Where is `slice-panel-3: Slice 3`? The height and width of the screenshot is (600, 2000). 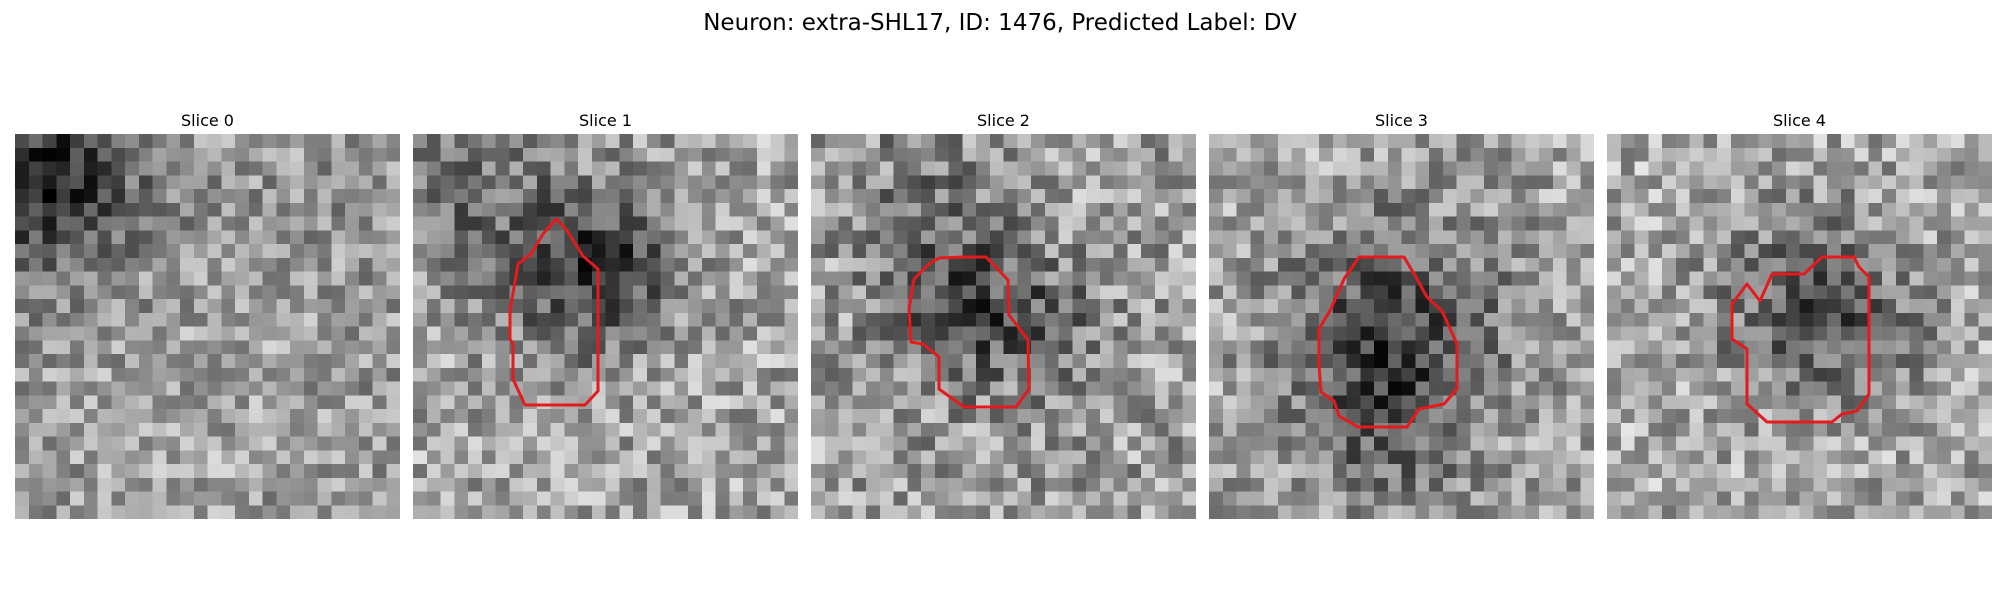
slice-panel-3: Slice 3 is located at coordinates (1401, 313).